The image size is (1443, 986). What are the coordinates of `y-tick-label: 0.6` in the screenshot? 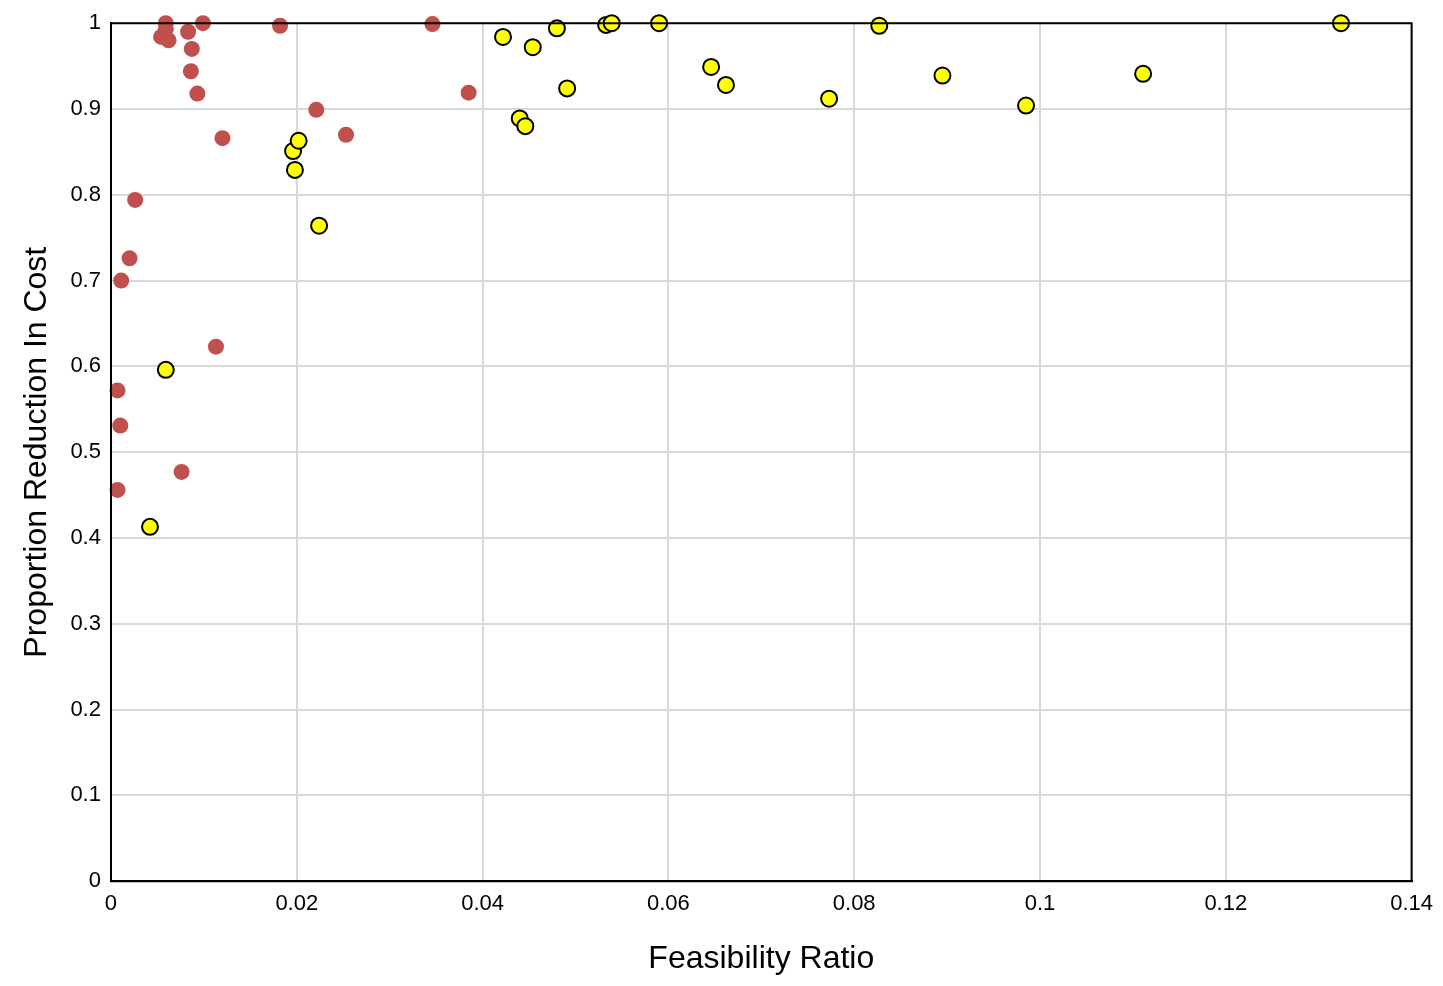 It's located at (85, 365).